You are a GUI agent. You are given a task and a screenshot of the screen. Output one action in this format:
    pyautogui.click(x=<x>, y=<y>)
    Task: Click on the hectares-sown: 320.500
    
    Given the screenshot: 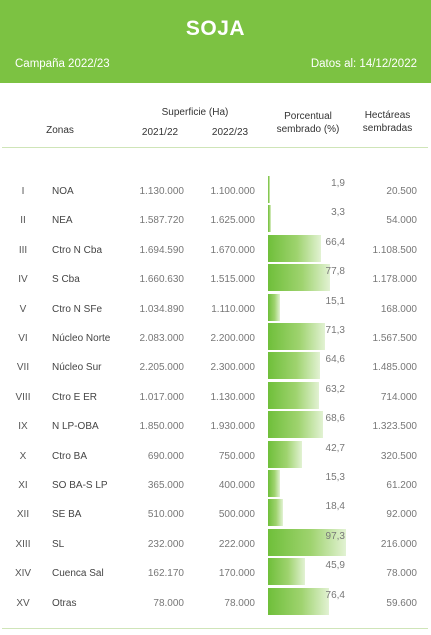 What is the action you would take?
    pyautogui.click(x=398, y=456)
    